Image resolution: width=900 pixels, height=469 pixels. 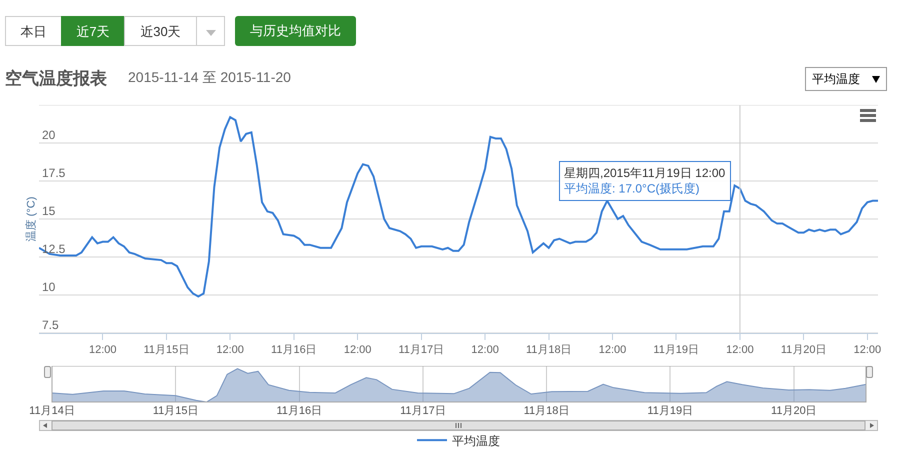 What do you see at coordinates (31, 219) in the screenshot?
I see `y-axis-title: 温度 (°C)` at bounding box center [31, 219].